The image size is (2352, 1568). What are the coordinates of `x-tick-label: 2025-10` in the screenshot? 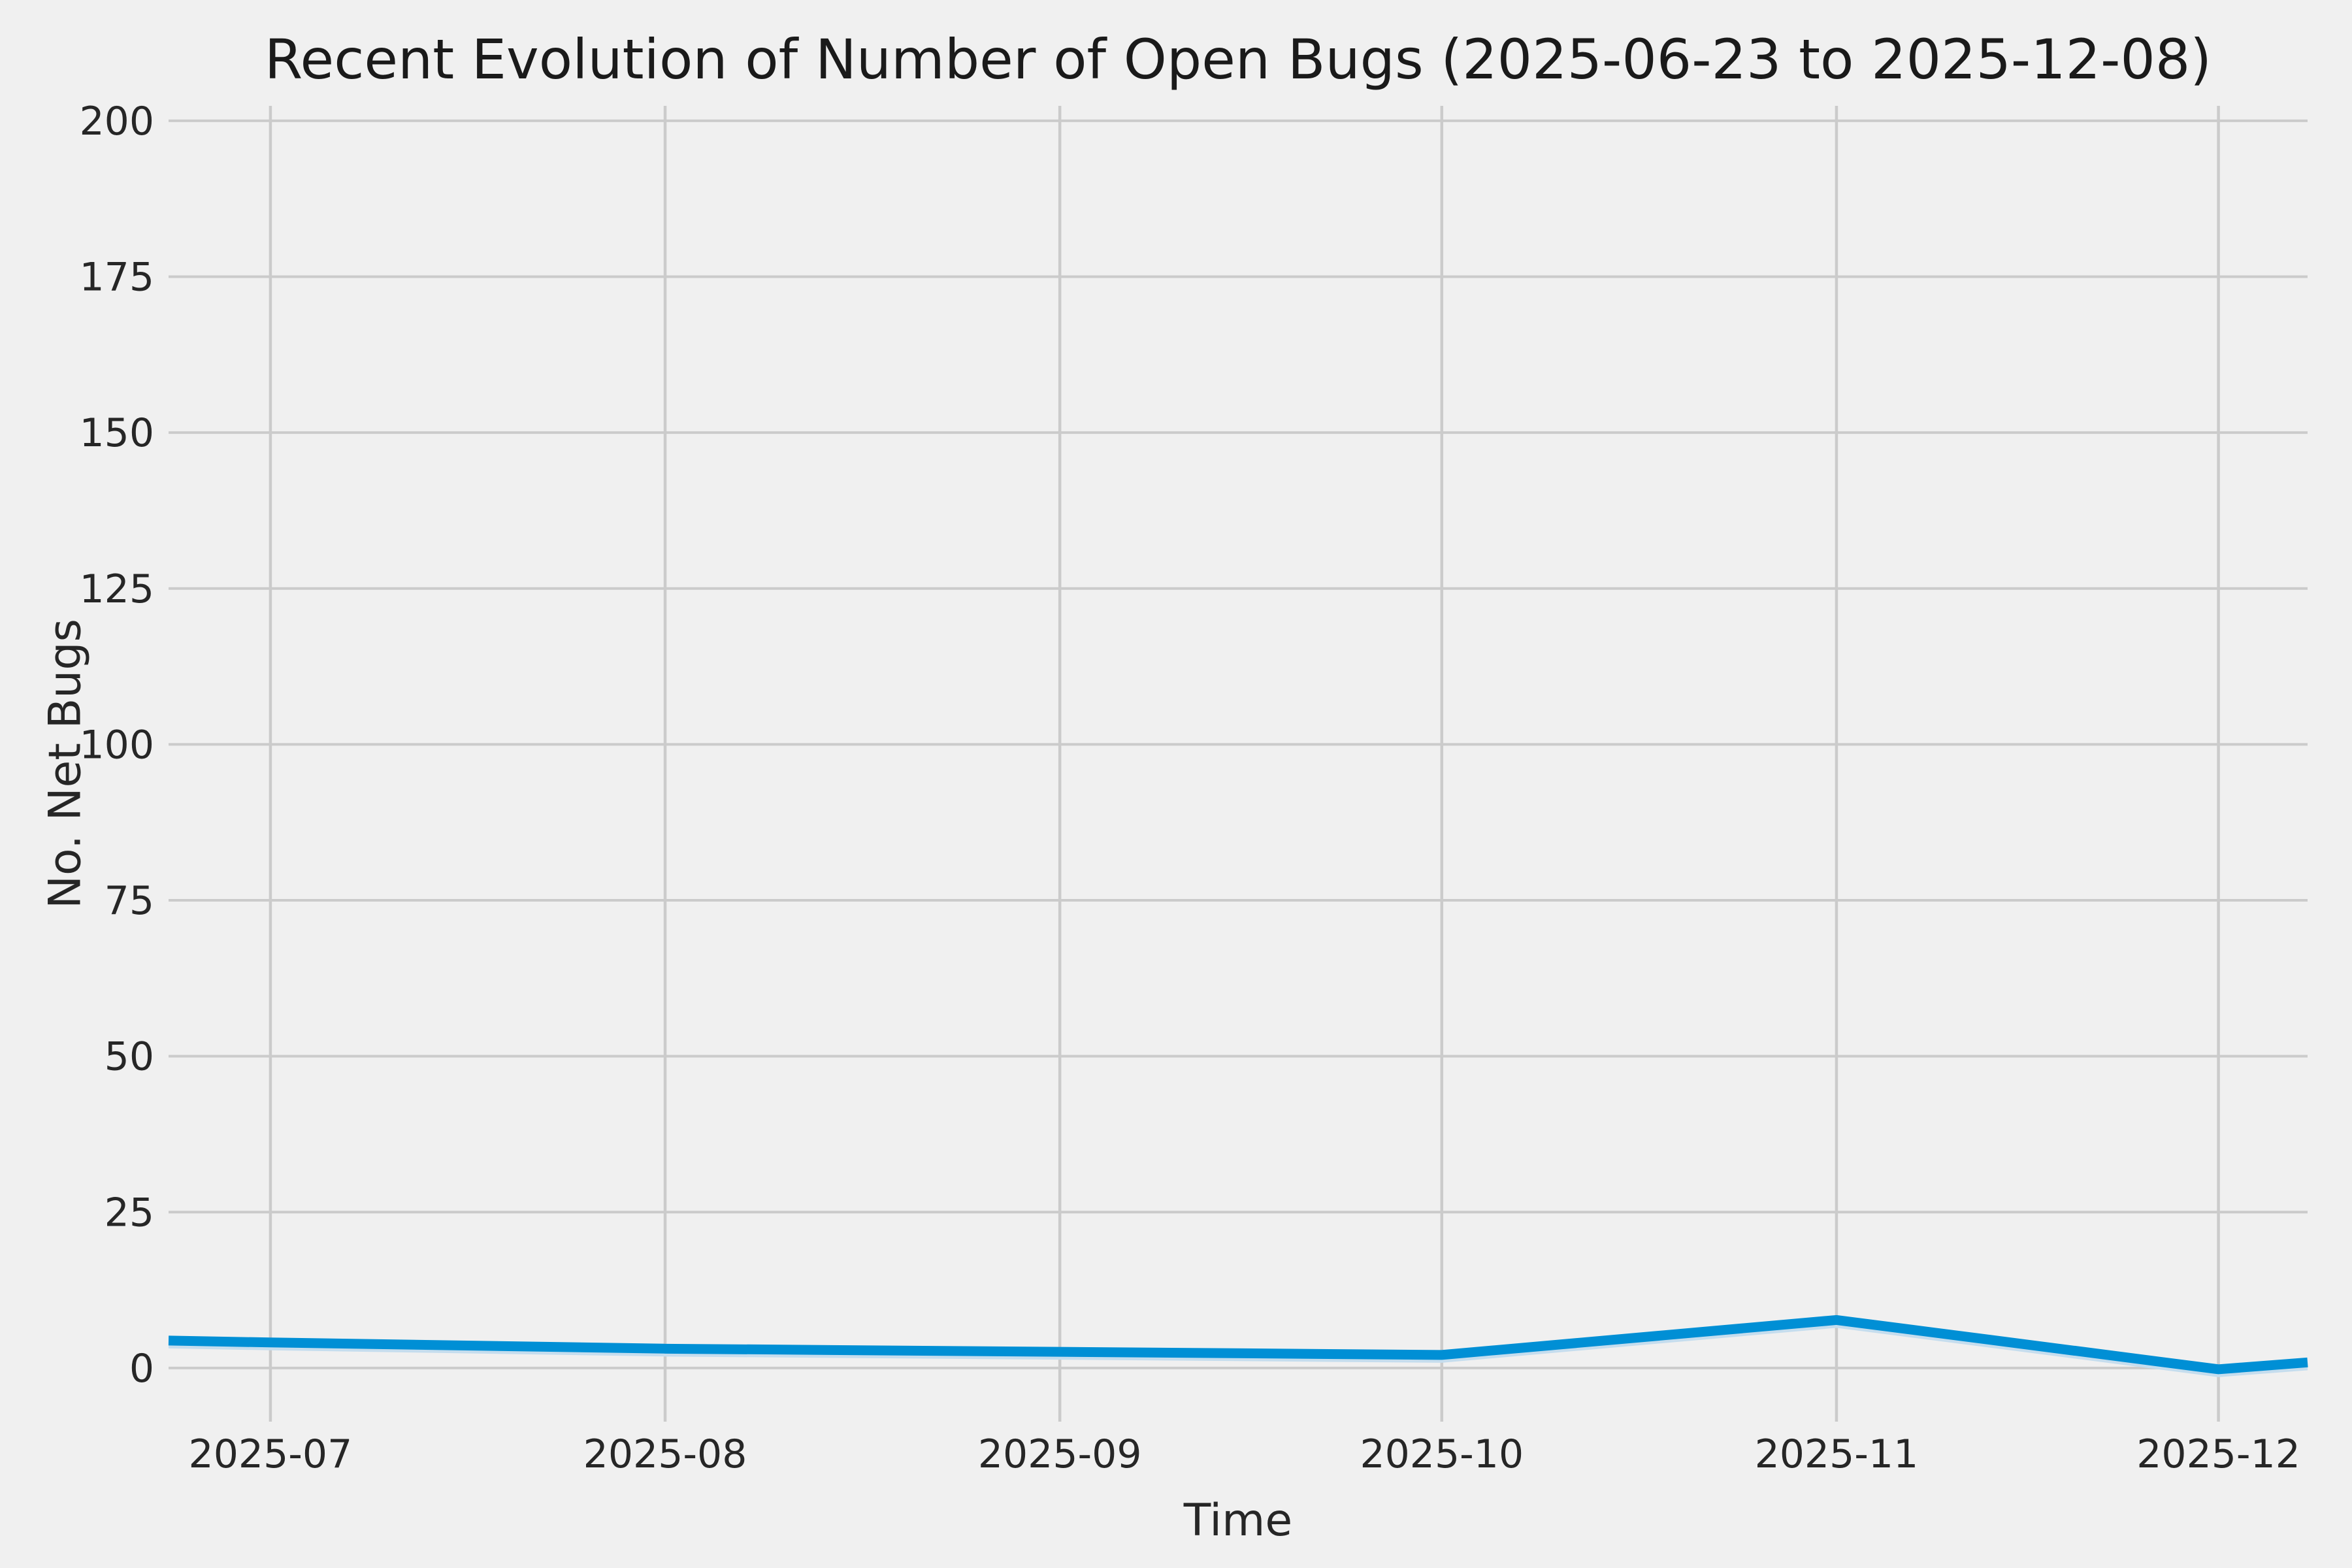 It's located at (1442, 1454).